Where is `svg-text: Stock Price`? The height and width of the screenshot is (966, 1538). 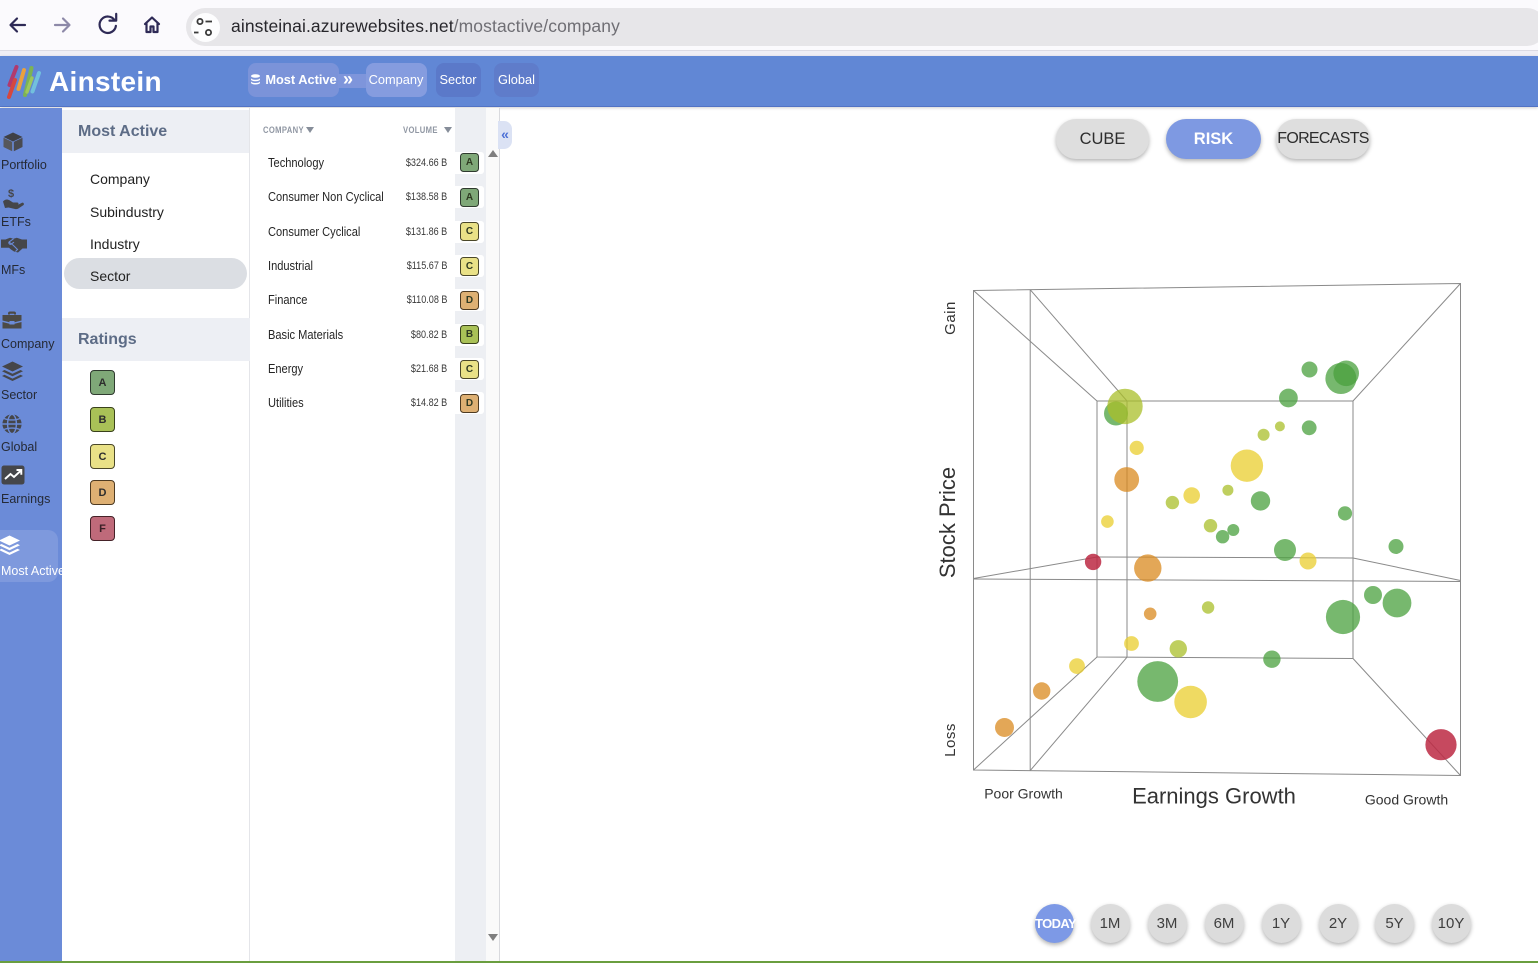
svg-text: Stock Price is located at coordinates (947, 522).